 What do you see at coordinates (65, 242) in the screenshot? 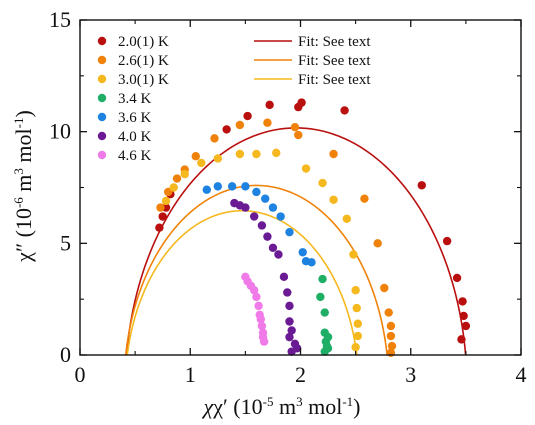
I see `y-tick-label: 5` at bounding box center [65, 242].